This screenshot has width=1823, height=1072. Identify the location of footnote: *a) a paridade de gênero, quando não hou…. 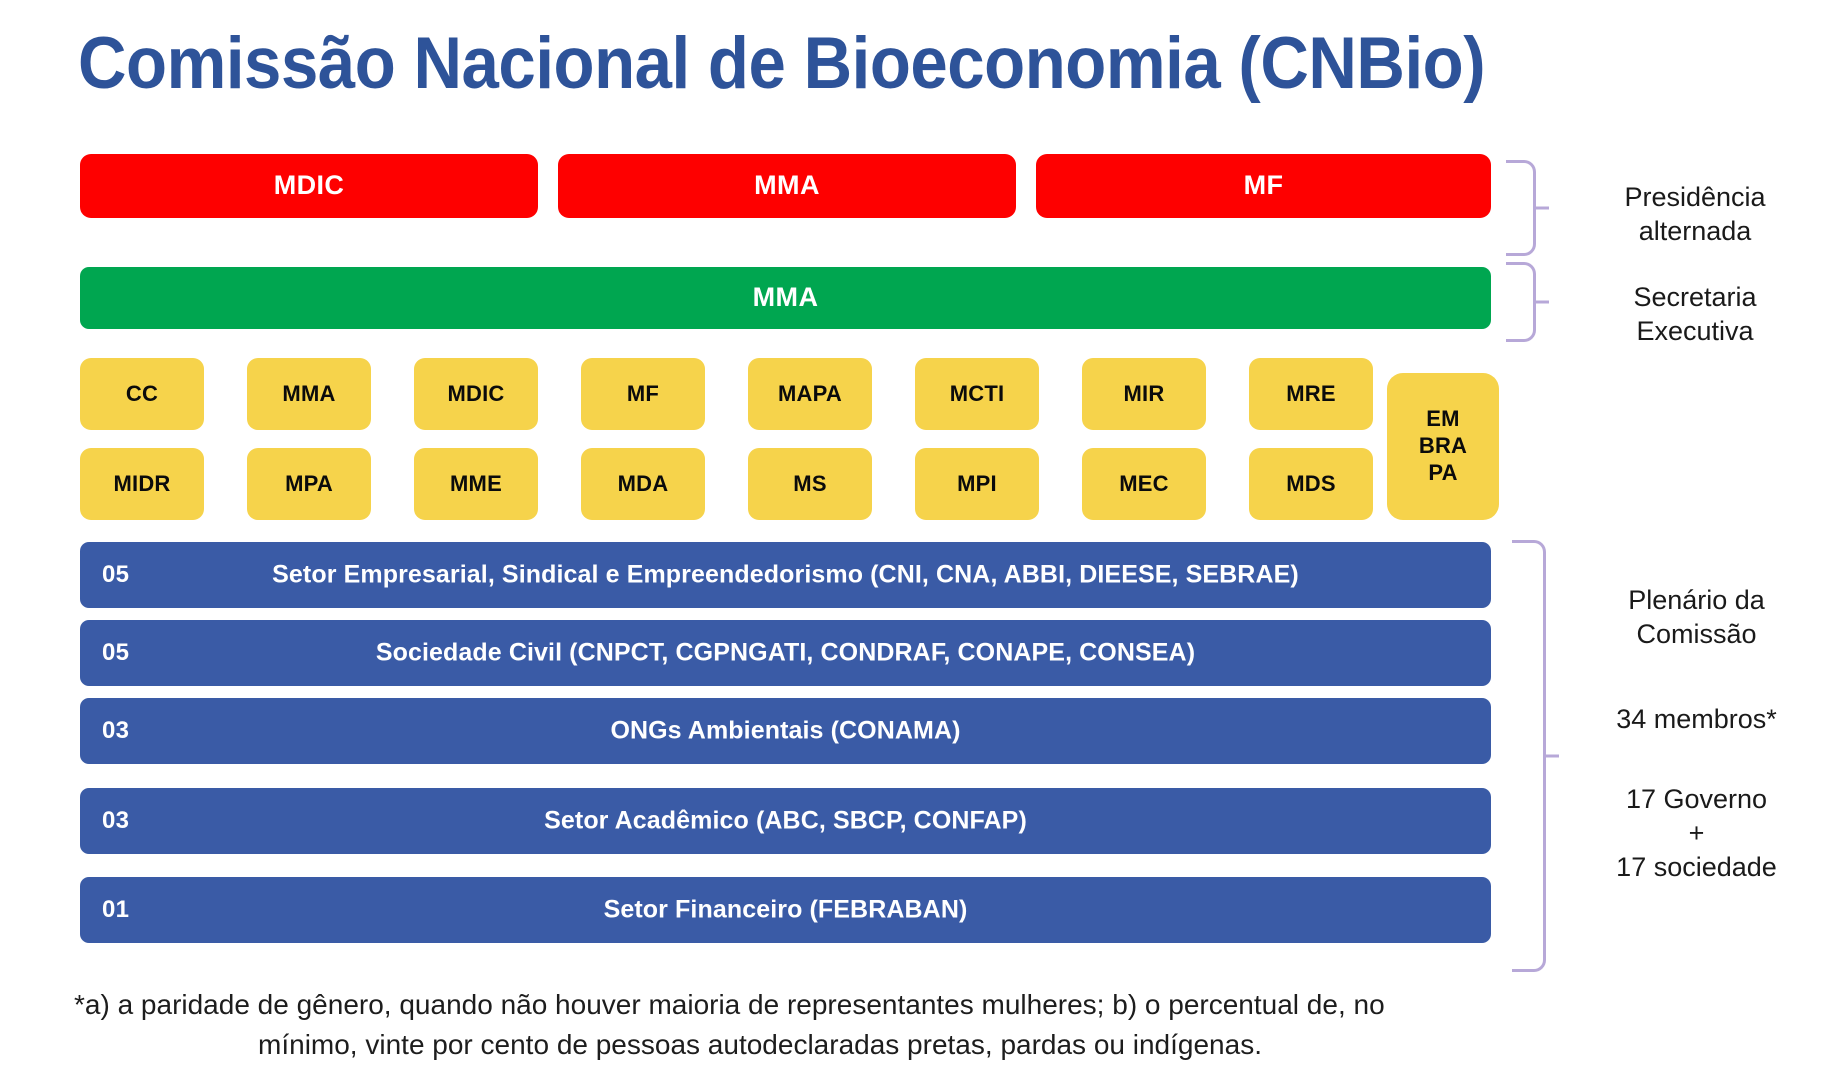
(760, 1025).